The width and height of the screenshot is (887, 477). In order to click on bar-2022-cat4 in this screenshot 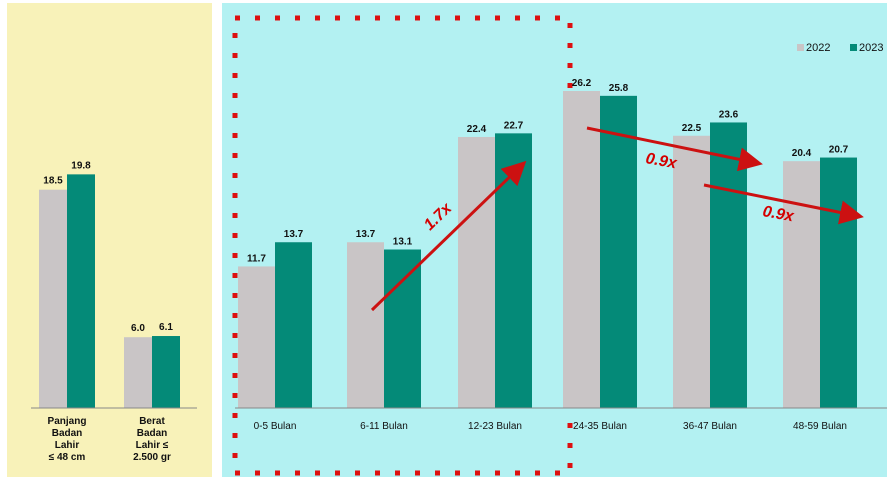, I will do `click(691, 271)`.